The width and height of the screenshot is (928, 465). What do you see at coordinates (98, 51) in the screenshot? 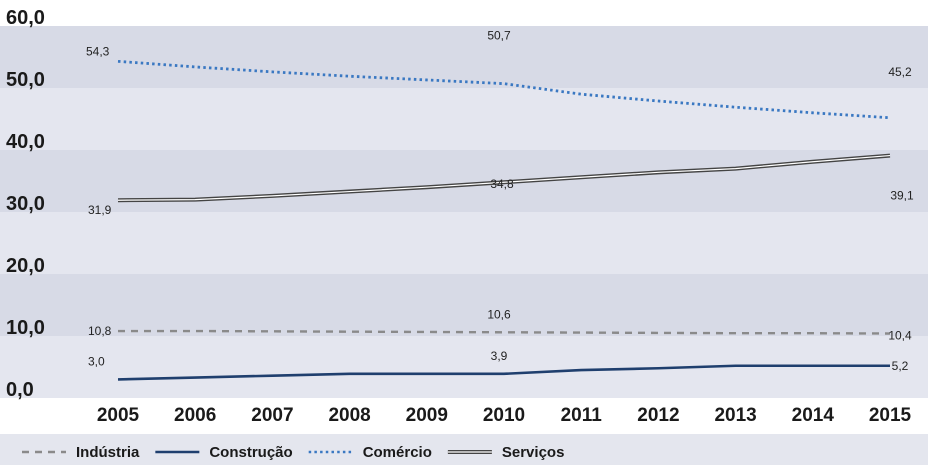
I see `data-label: 54,3` at bounding box center [98, 51].